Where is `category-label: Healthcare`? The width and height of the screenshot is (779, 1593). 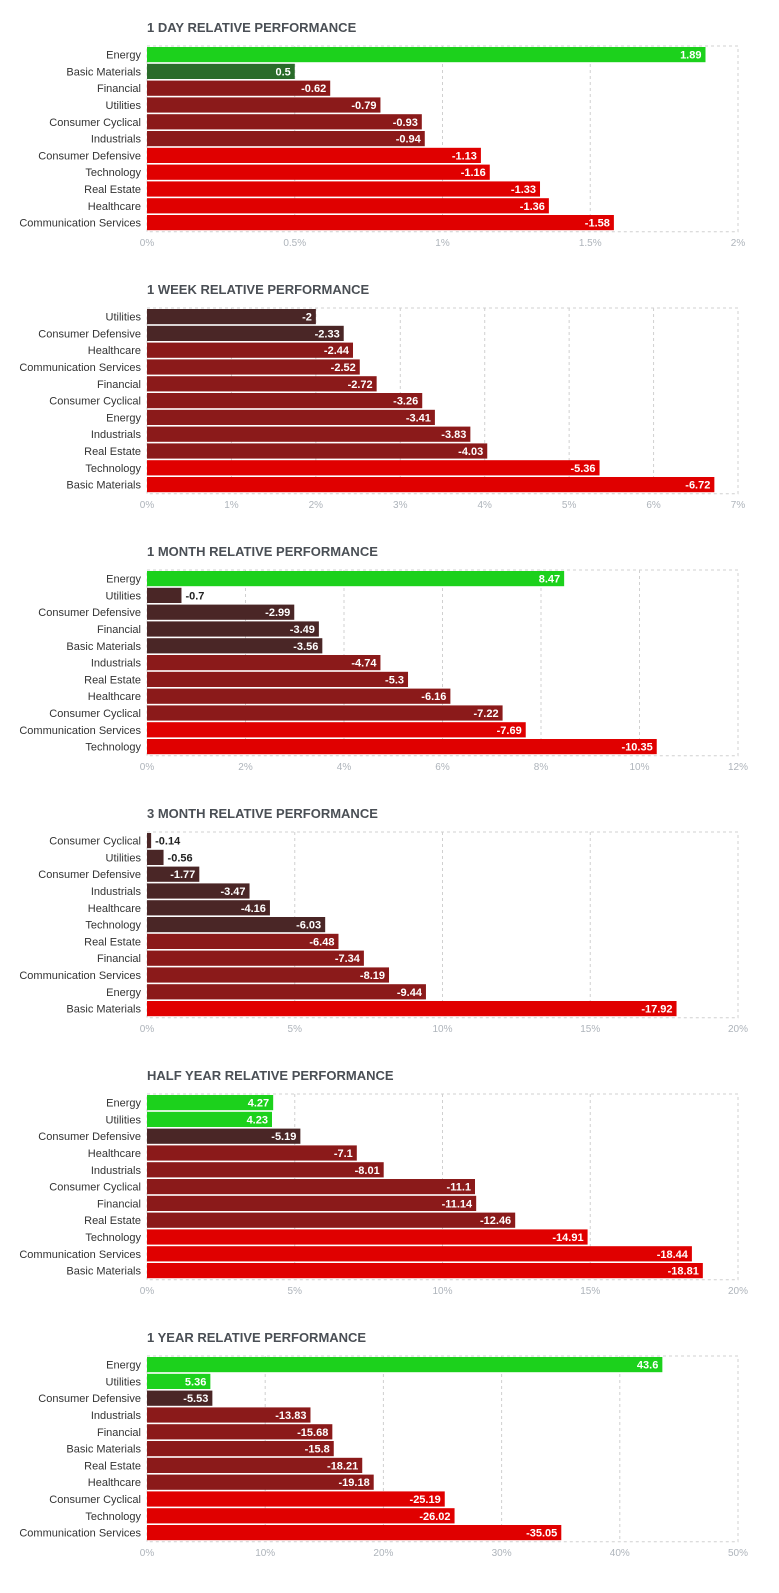 category-label: Healthcare is located at coordinates (114, 909).